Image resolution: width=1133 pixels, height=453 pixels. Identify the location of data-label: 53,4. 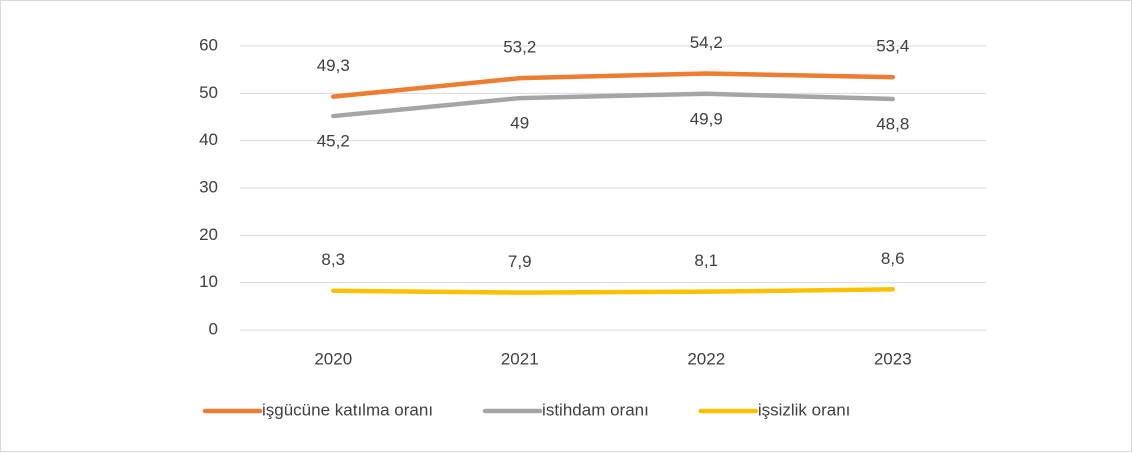
(892, 46).